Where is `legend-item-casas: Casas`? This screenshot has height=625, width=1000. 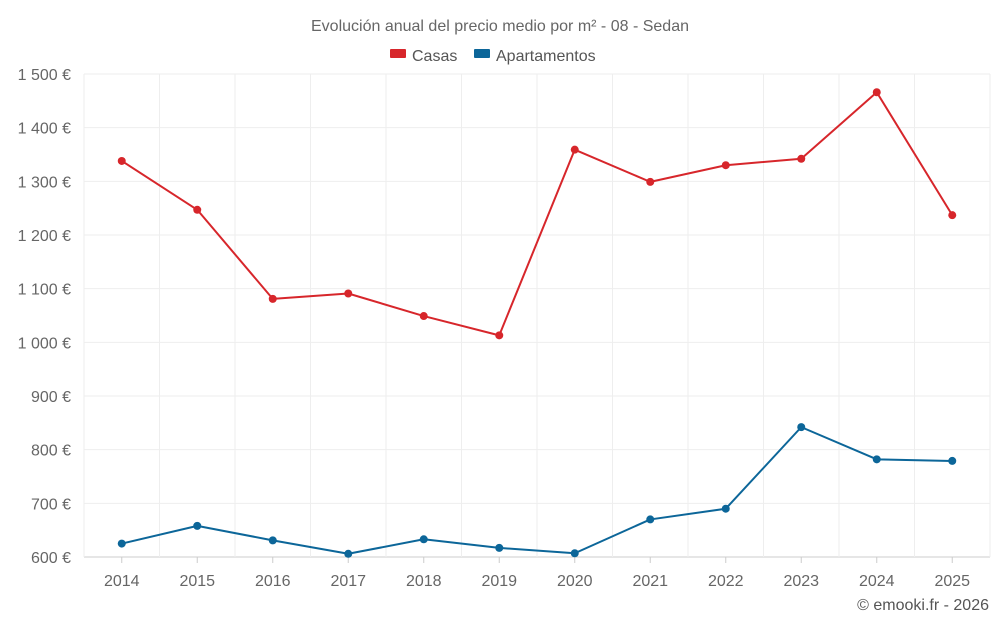
legend-item-casas: Casas is located at coordinates (423, 56).